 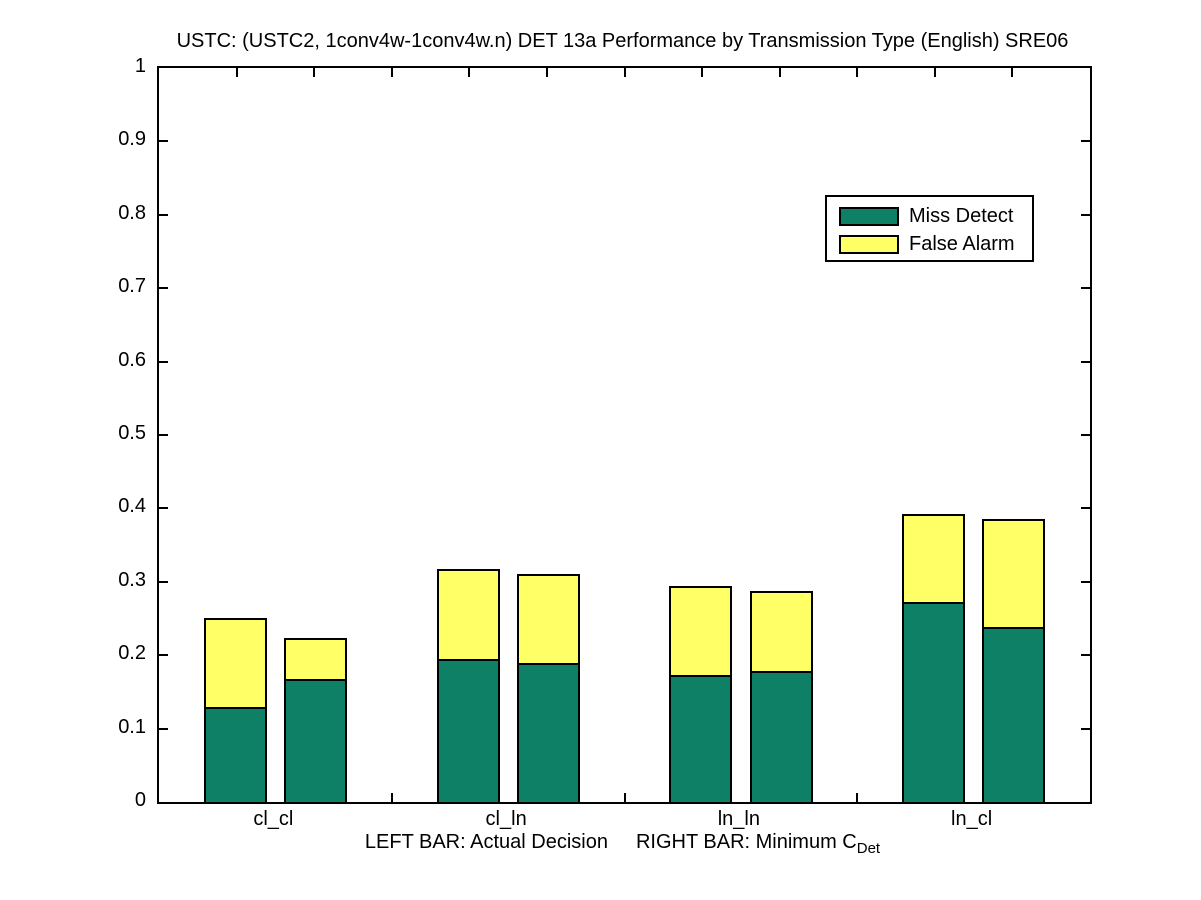 I want to click on bar-actual-cl_cl, so click(x=235, y=710).